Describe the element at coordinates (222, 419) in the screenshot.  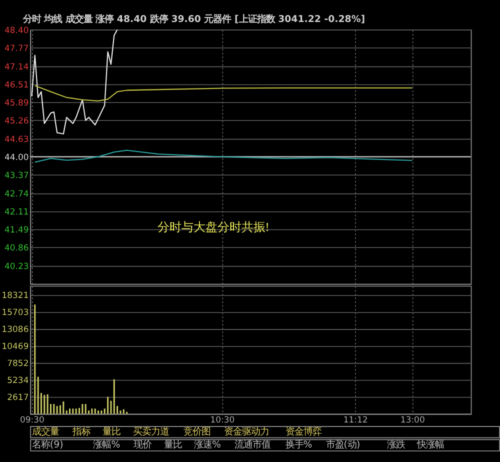
I see `x-tick-label: 10:30` at that location.